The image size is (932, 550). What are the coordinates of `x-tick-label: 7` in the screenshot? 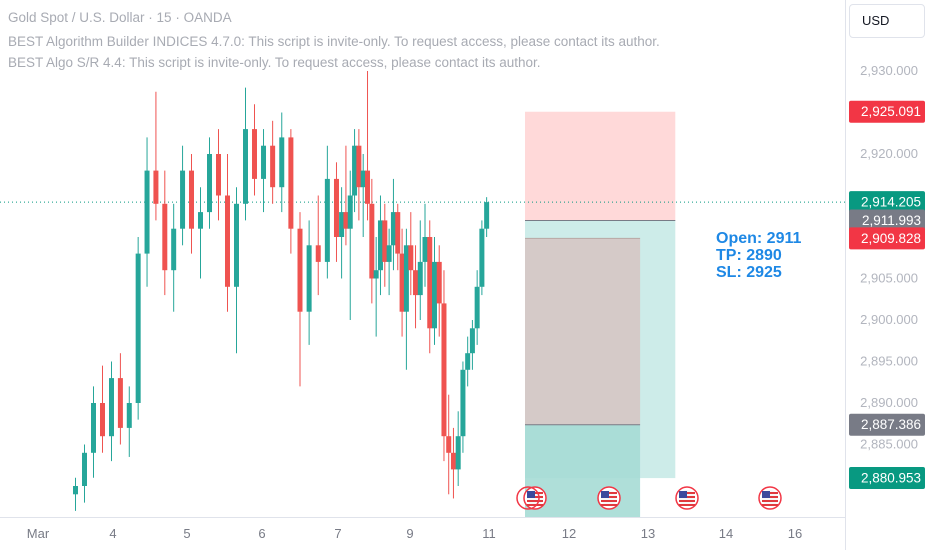 It's located at (337, 533).